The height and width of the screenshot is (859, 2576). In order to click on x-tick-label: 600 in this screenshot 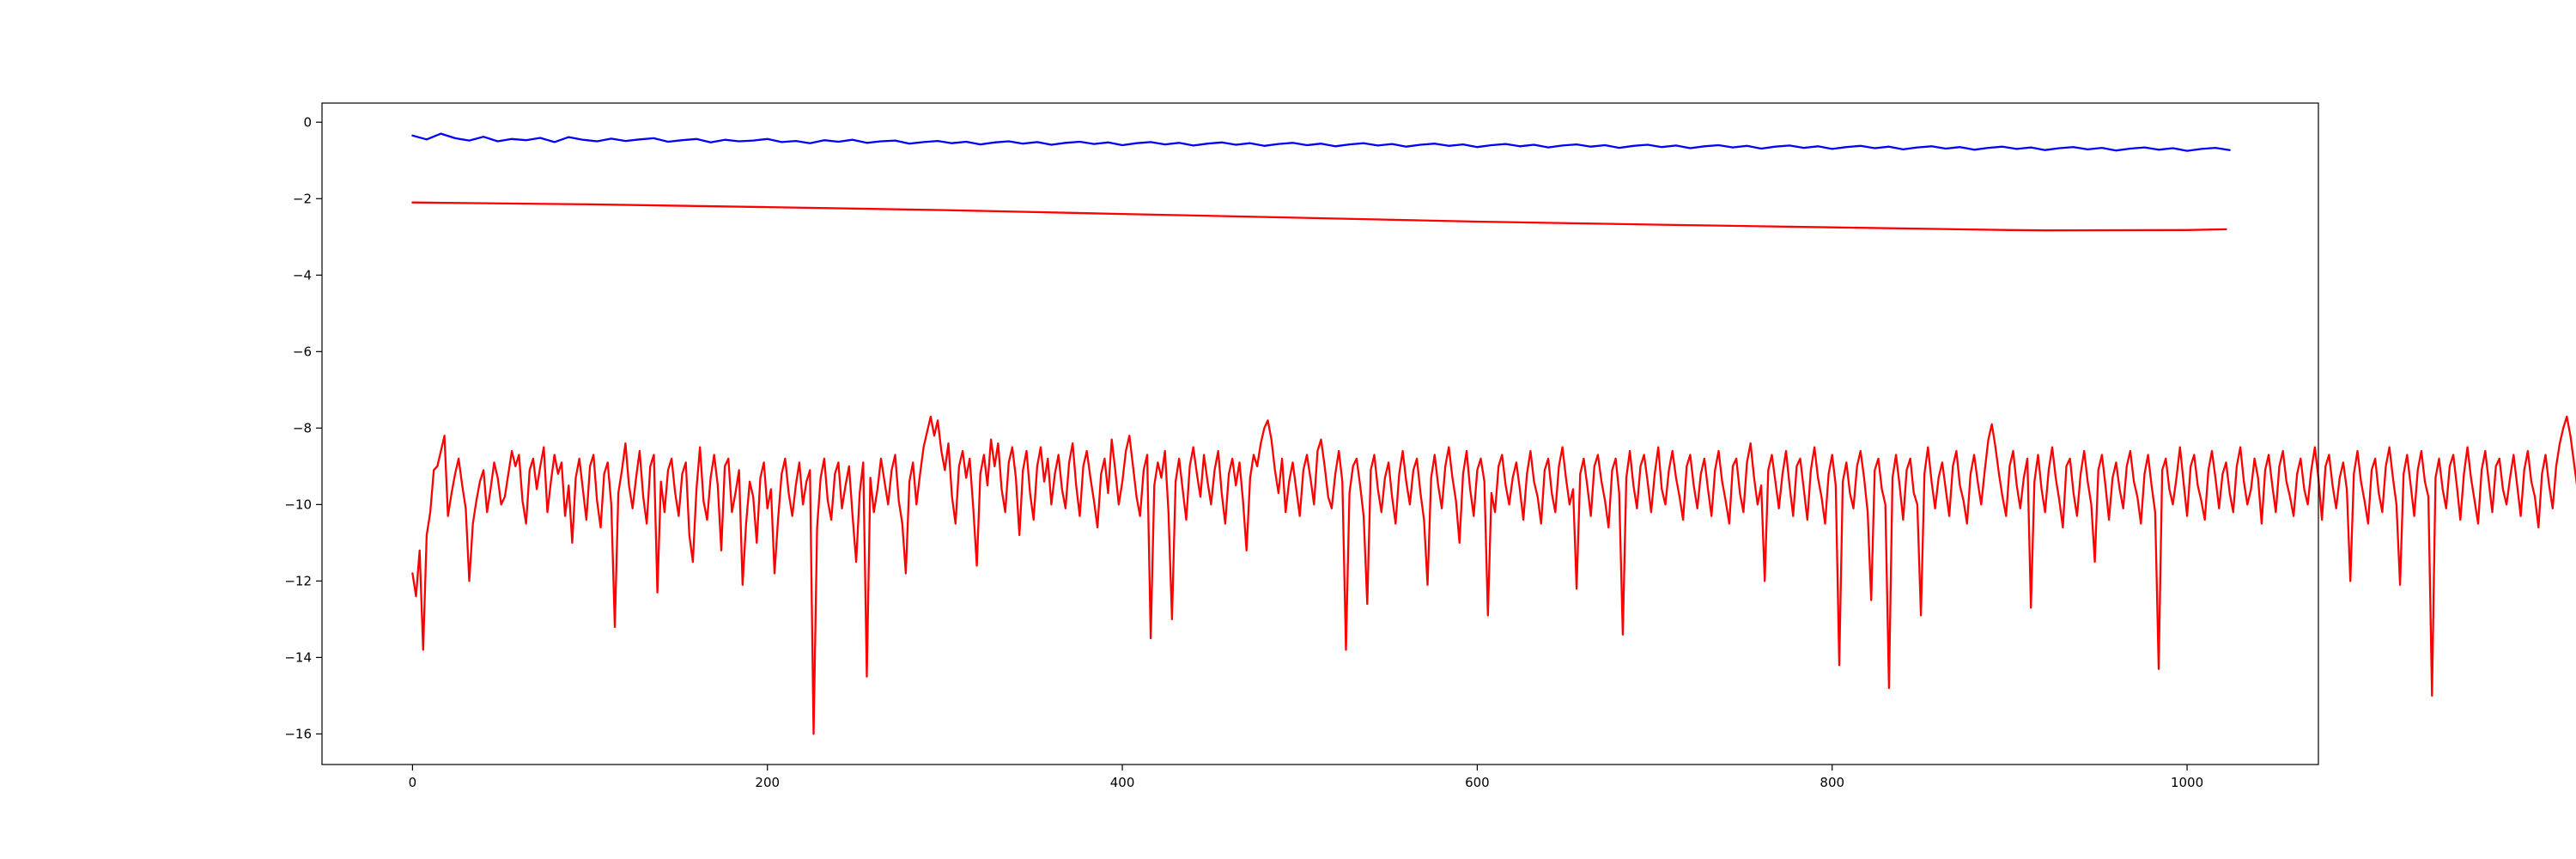, I will do `click(1477, 783)`.